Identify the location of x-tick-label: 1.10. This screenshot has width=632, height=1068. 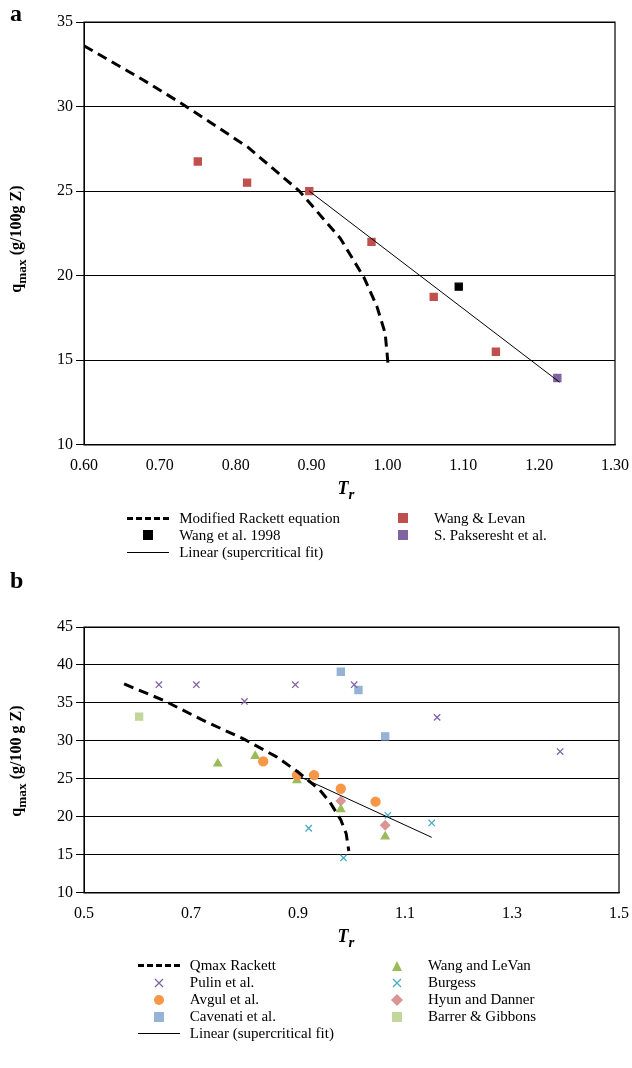
(463, 464).